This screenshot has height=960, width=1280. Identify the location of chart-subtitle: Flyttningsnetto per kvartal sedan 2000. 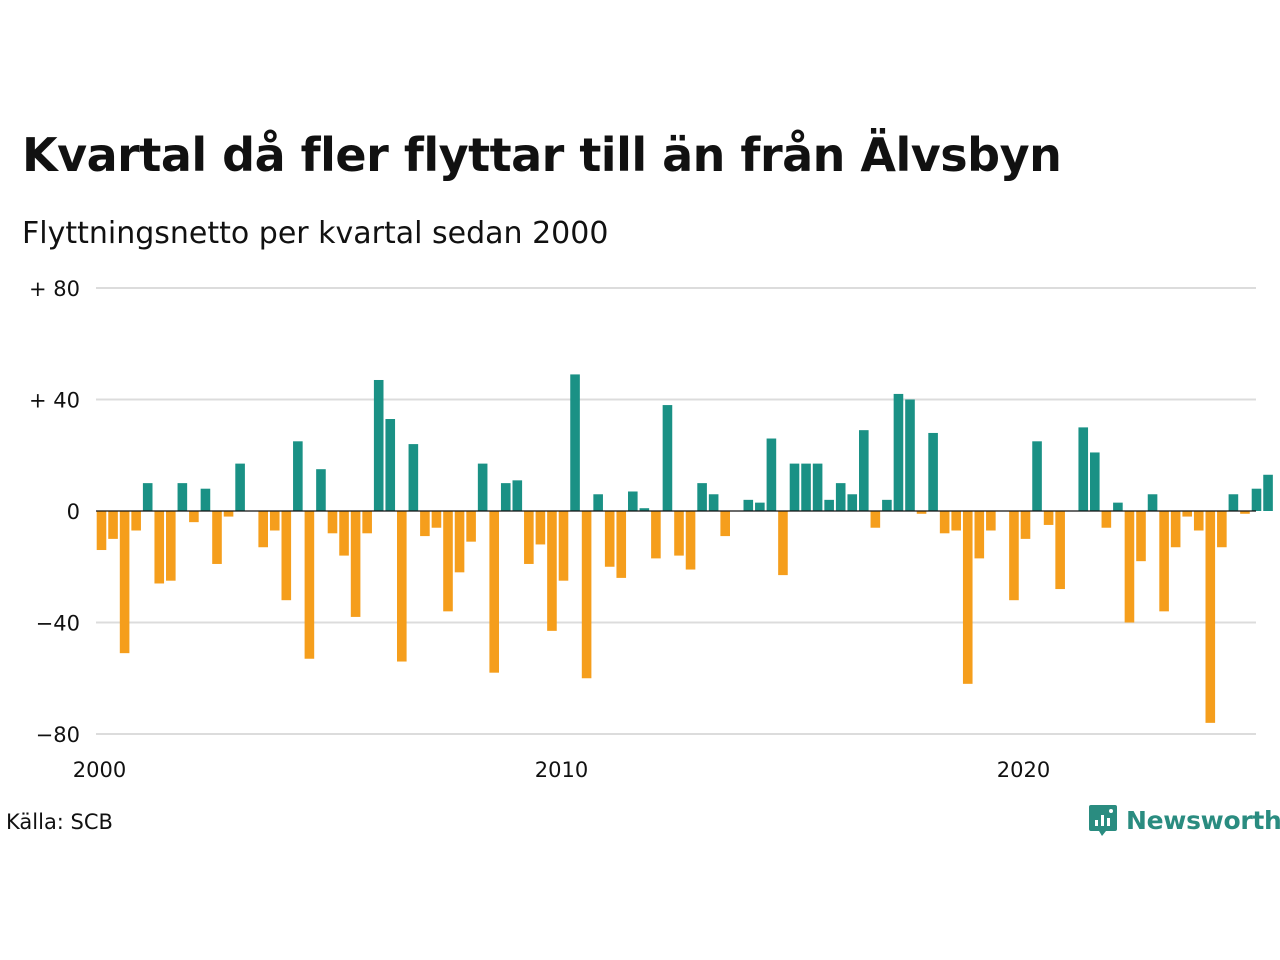
(315, 233).